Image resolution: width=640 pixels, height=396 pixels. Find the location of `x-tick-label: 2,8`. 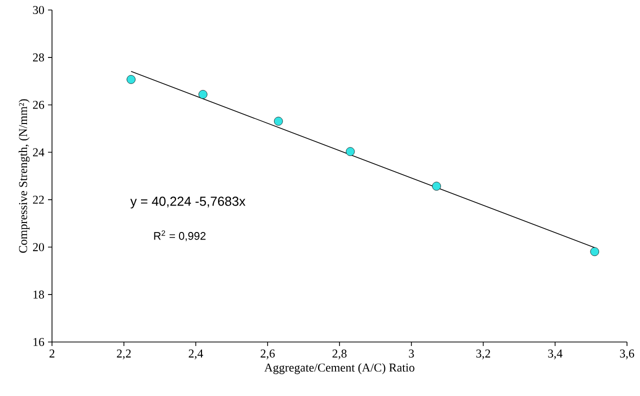

x-tick-label: 2,8 is located at coordinates (339, 355).